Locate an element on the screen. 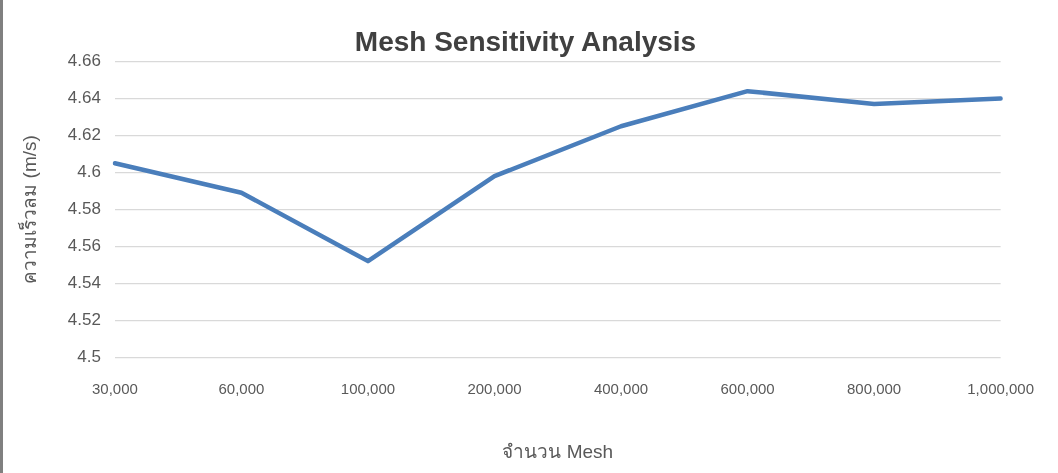 The width and height of the screenshot is (1058, 473). y-axis-title: ความเร็วลม (m/s) is located at coordinates (28, 209).